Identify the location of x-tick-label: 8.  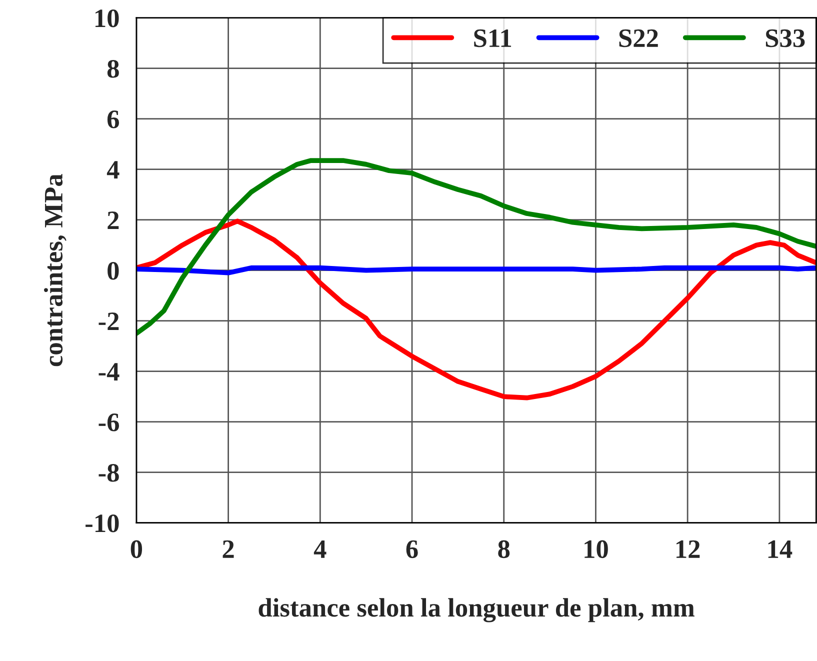
(504, 549).